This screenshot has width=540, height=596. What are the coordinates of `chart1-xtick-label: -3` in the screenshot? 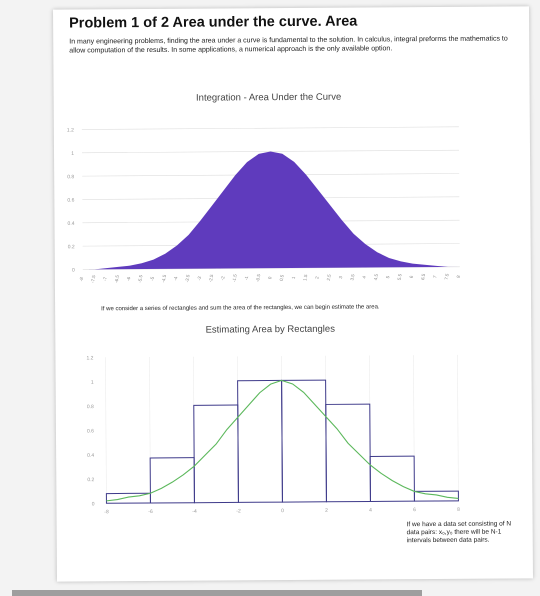 It's located at (199, 278).